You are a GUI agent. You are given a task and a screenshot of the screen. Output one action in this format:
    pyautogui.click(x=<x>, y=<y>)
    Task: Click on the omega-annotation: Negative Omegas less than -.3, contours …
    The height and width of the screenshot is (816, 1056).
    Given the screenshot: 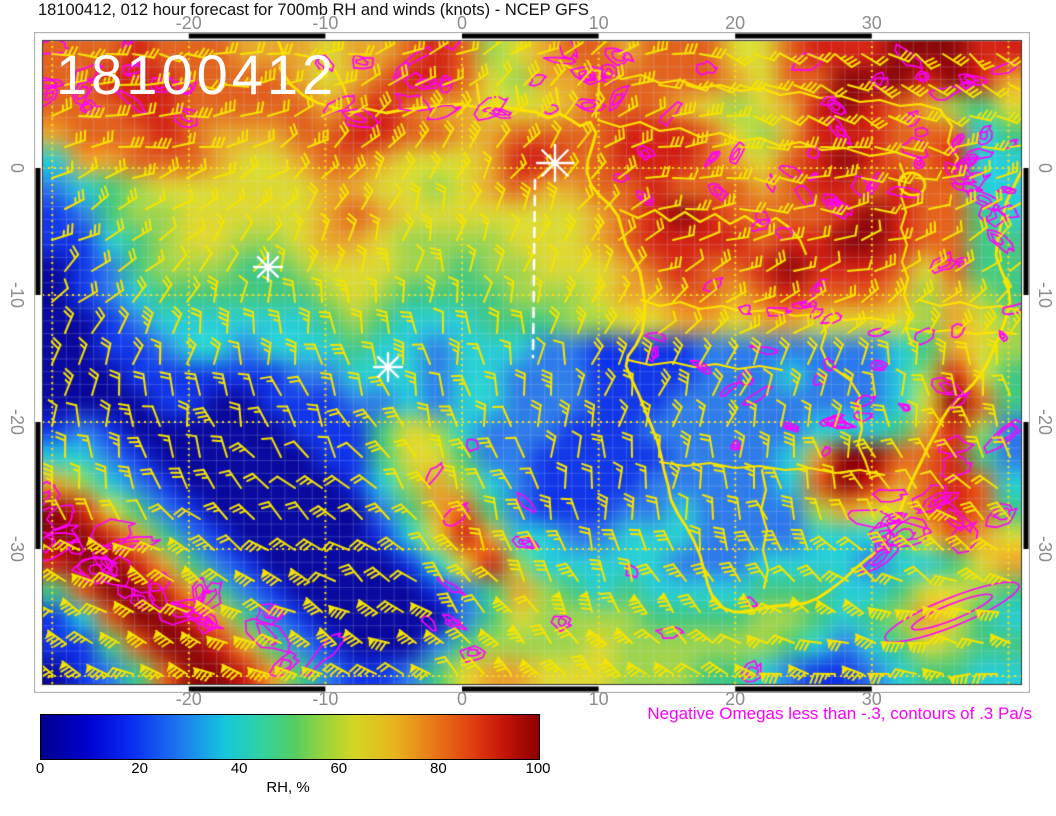 What is the action you would take?
    pyautogui.click(x=839, y=713)
    